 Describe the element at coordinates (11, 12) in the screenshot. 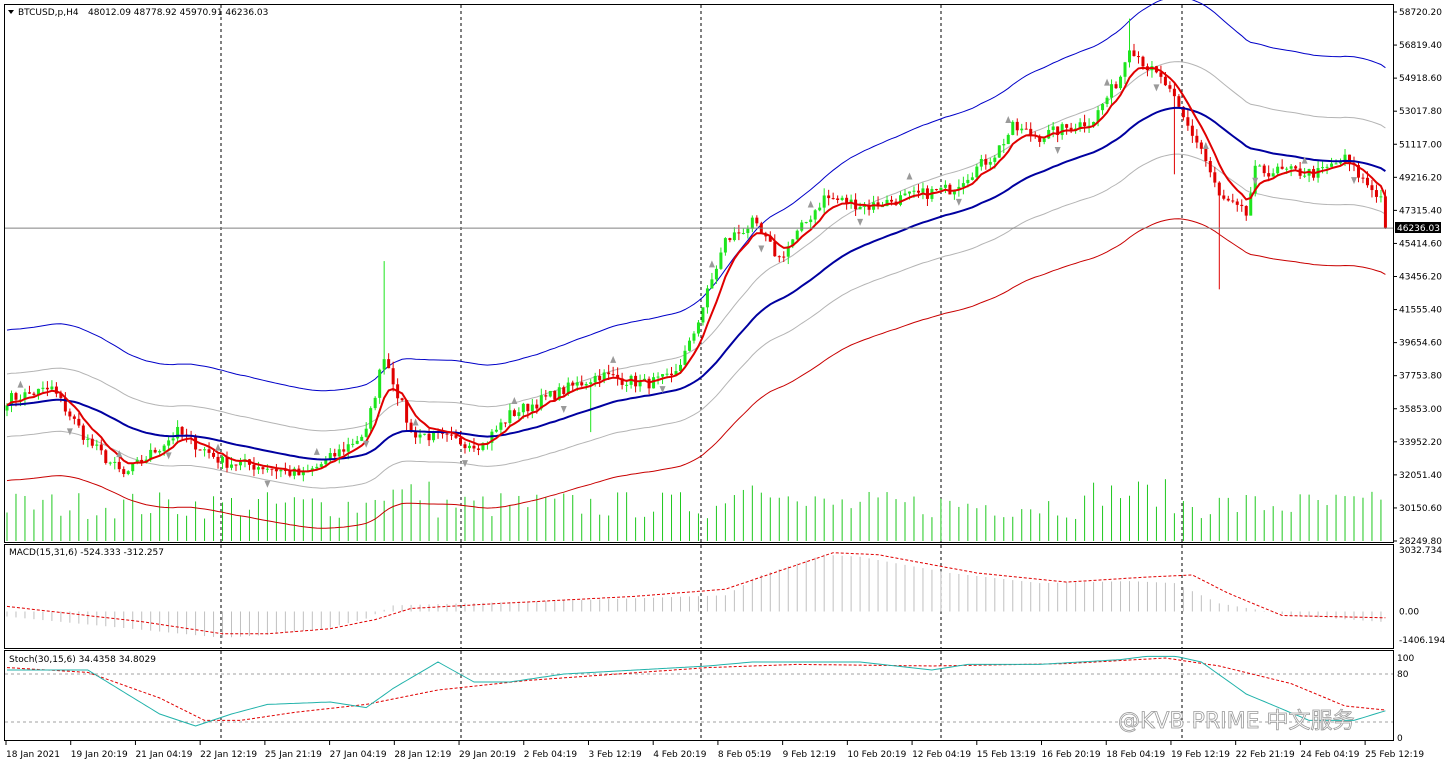

I see `dropdown-triangle-icon` at that location.